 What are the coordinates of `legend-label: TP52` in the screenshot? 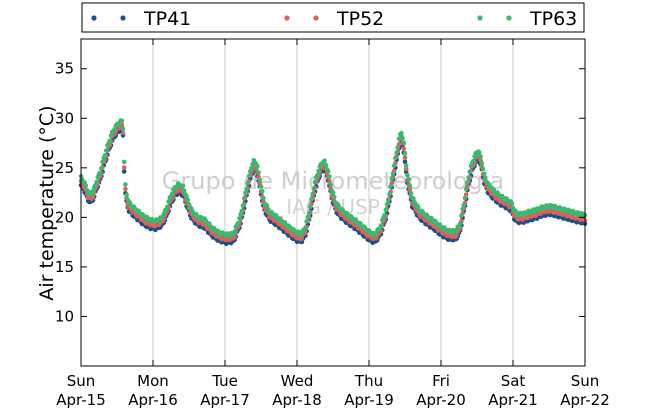 It's located at (360, 19).